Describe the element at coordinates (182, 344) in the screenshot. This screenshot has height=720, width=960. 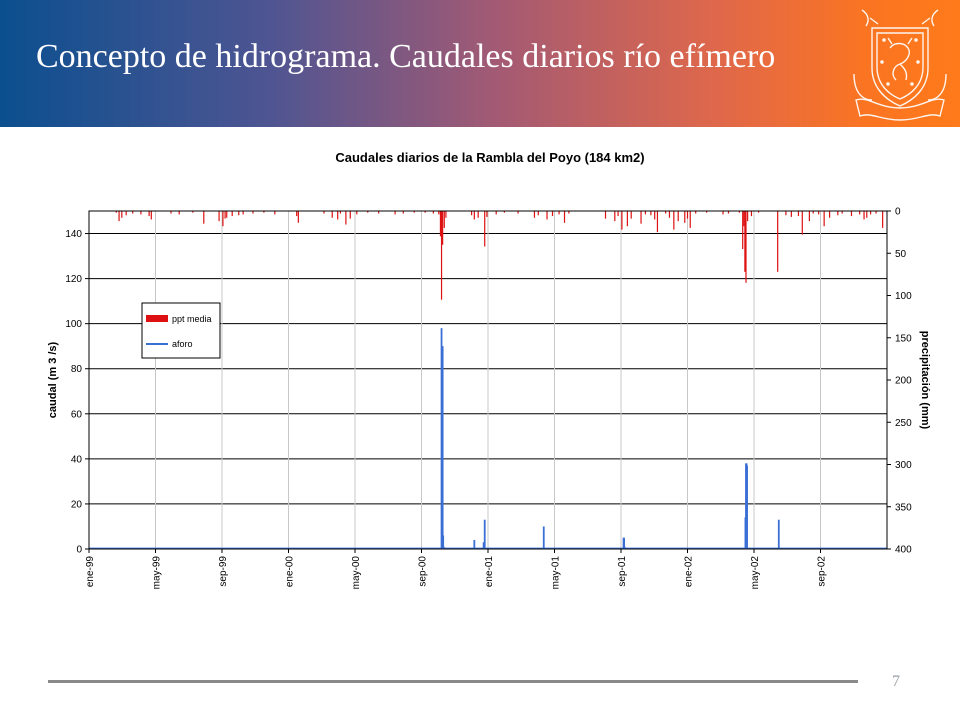
I see `legend-label-flow: aforo` at that location.